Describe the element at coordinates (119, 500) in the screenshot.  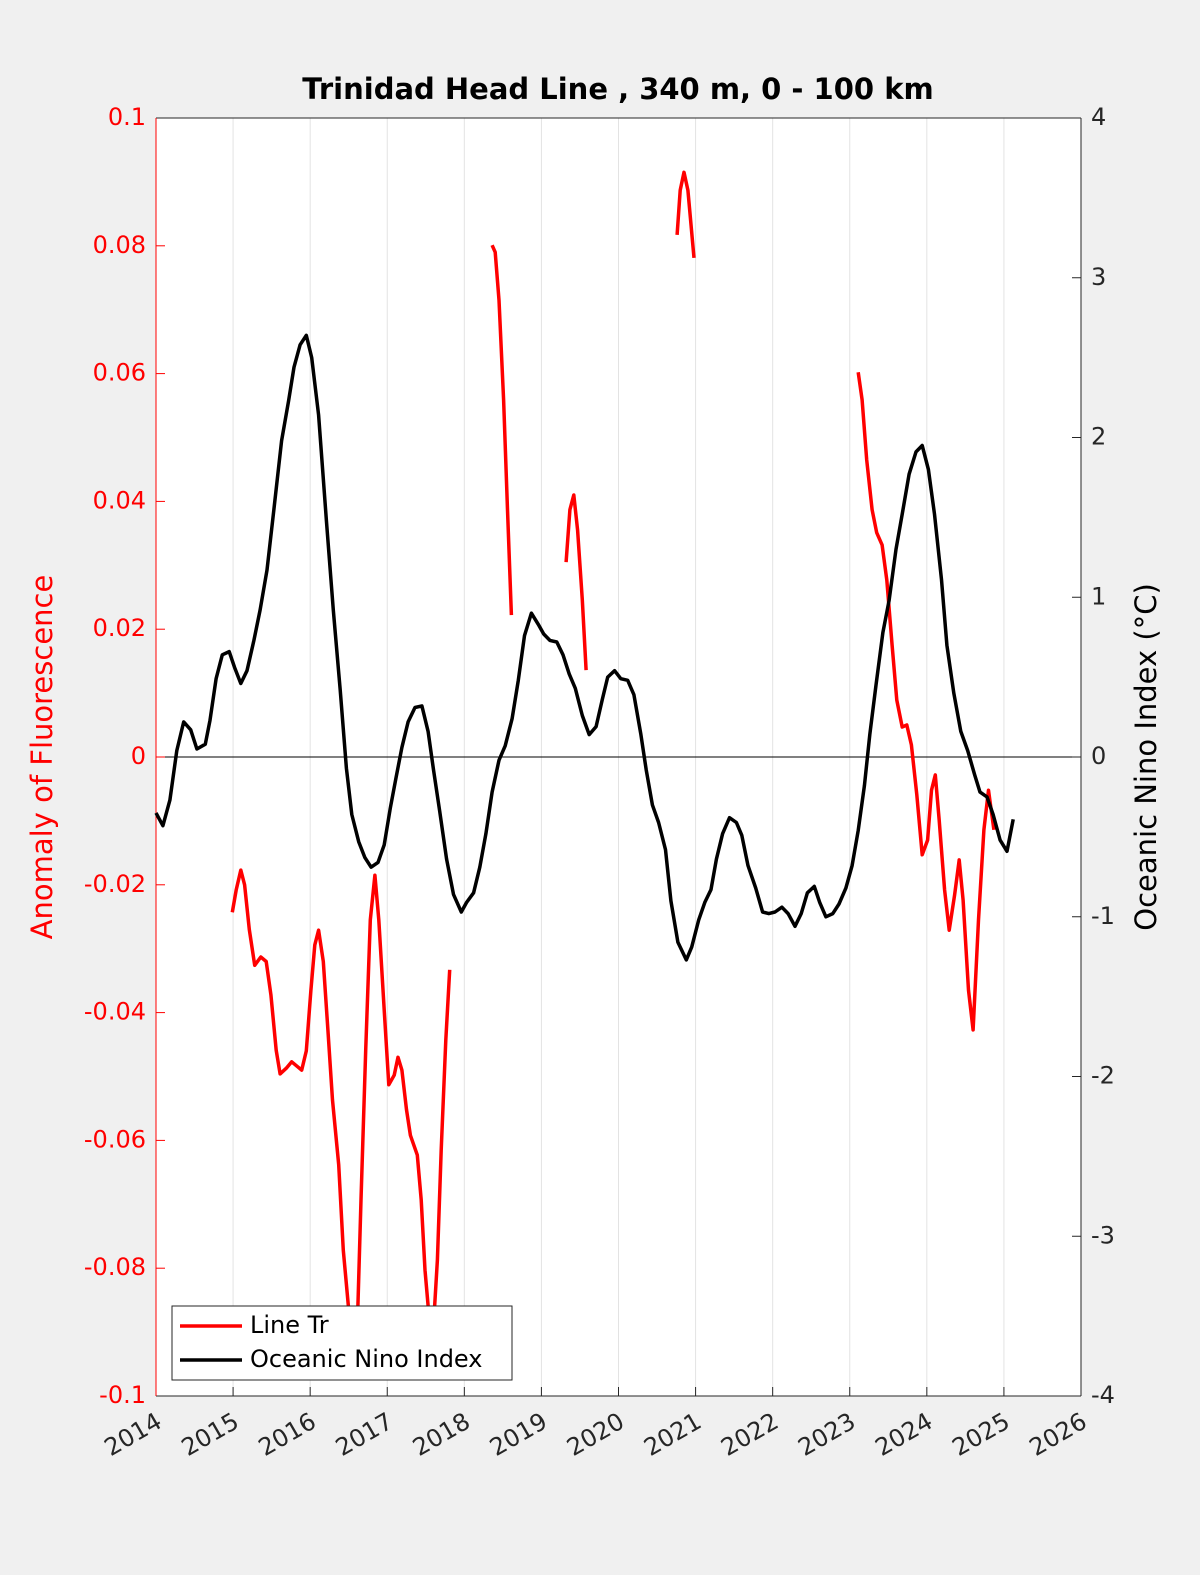
I see `y-tick-label: 0.04` at that location.